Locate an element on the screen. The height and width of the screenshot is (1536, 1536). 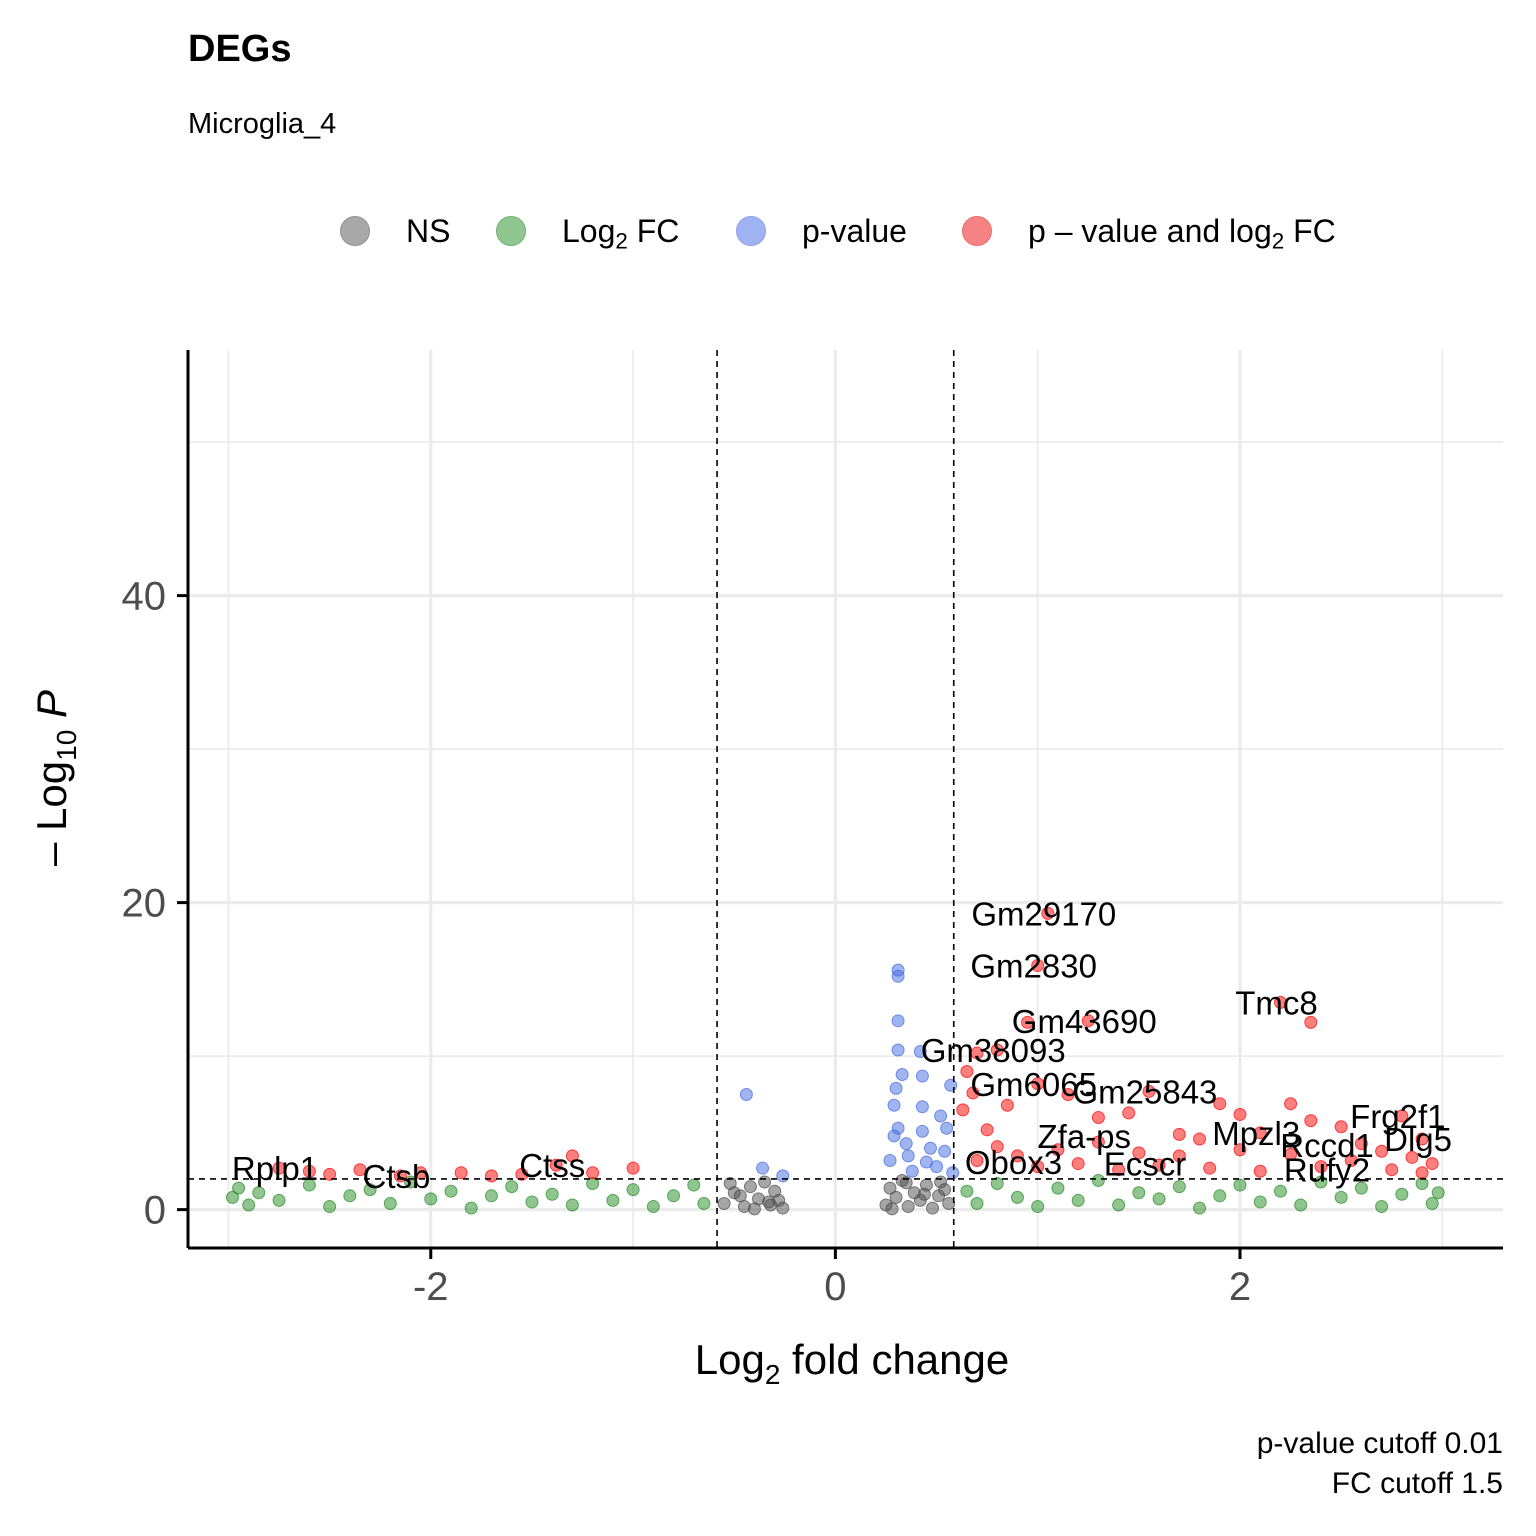
gene-label: Zfa-ps is located at coordinates (1085, 1136).